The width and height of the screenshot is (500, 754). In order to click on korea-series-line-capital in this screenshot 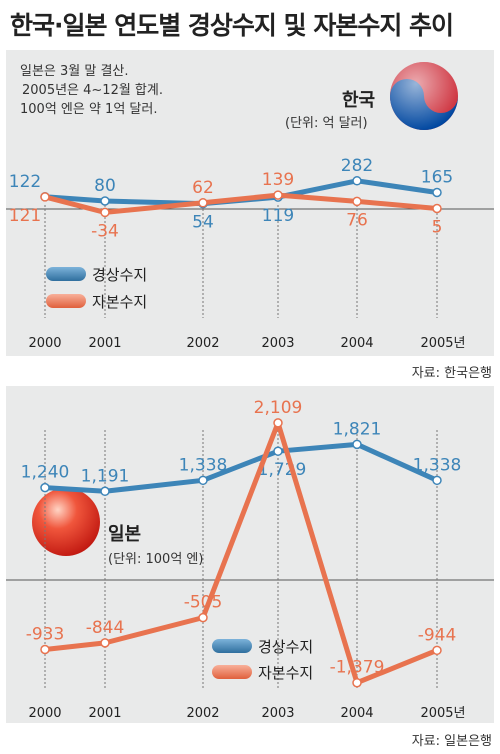, I will do `click(241, 203)`.